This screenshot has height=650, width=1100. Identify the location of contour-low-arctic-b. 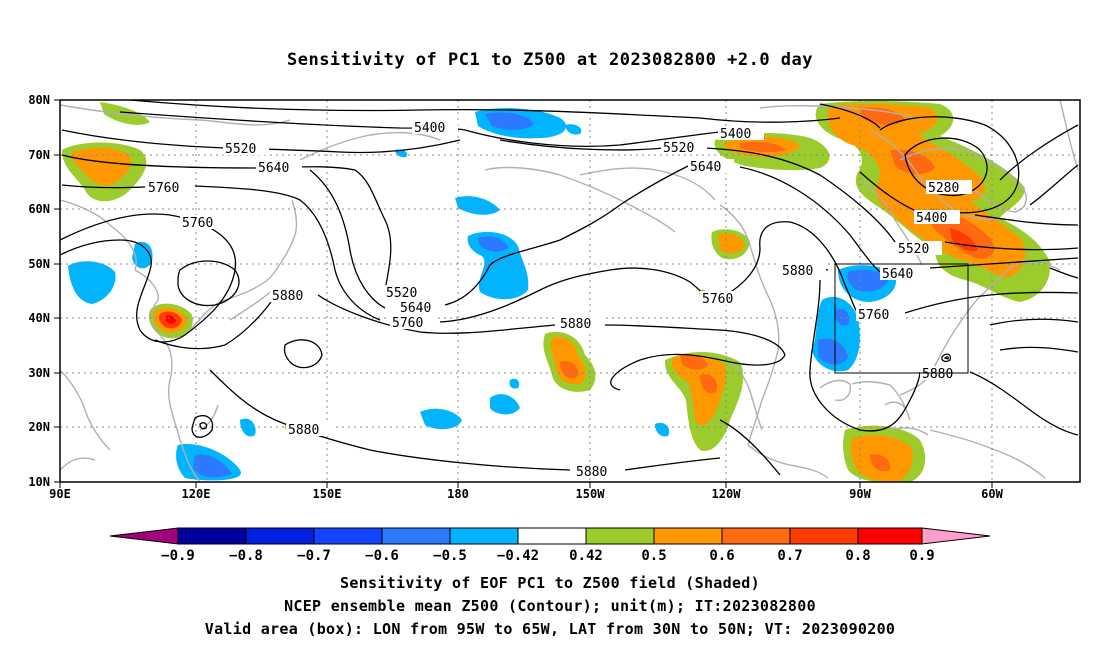
(949, 165).